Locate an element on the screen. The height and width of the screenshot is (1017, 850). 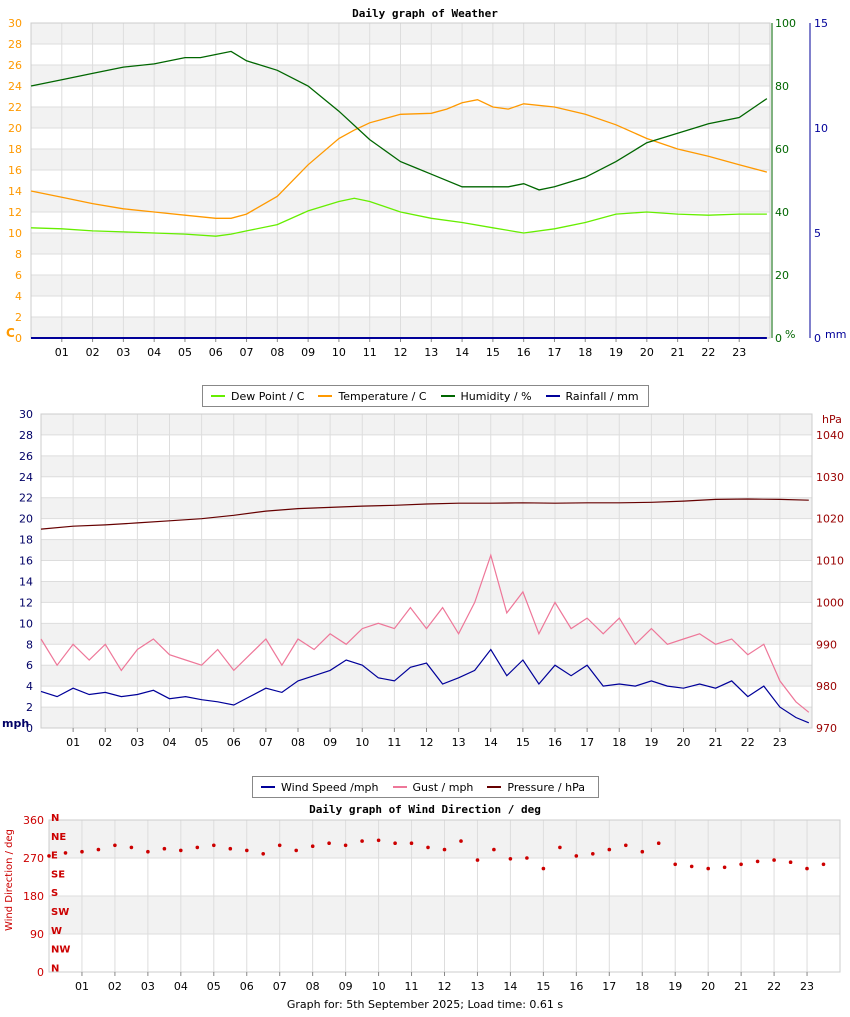
wind-left-y-tick-label: 16 is located at coordinates (26, 561).